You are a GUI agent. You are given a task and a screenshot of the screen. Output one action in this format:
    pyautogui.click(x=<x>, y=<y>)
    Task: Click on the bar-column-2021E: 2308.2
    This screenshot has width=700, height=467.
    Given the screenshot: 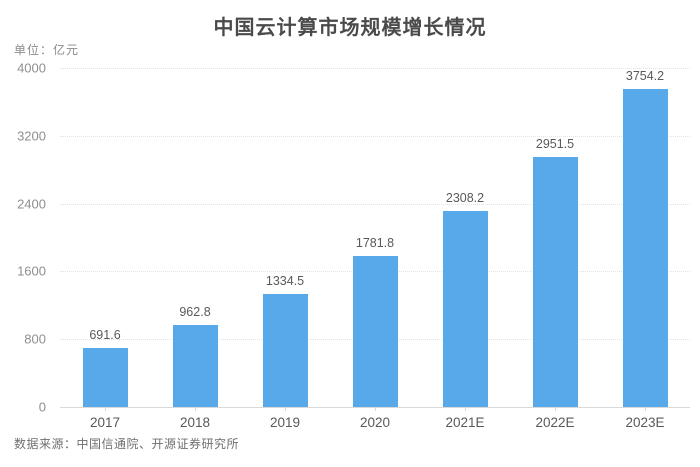 What is the action you would take?
    pyautogui.click(x=465, y=237)
    